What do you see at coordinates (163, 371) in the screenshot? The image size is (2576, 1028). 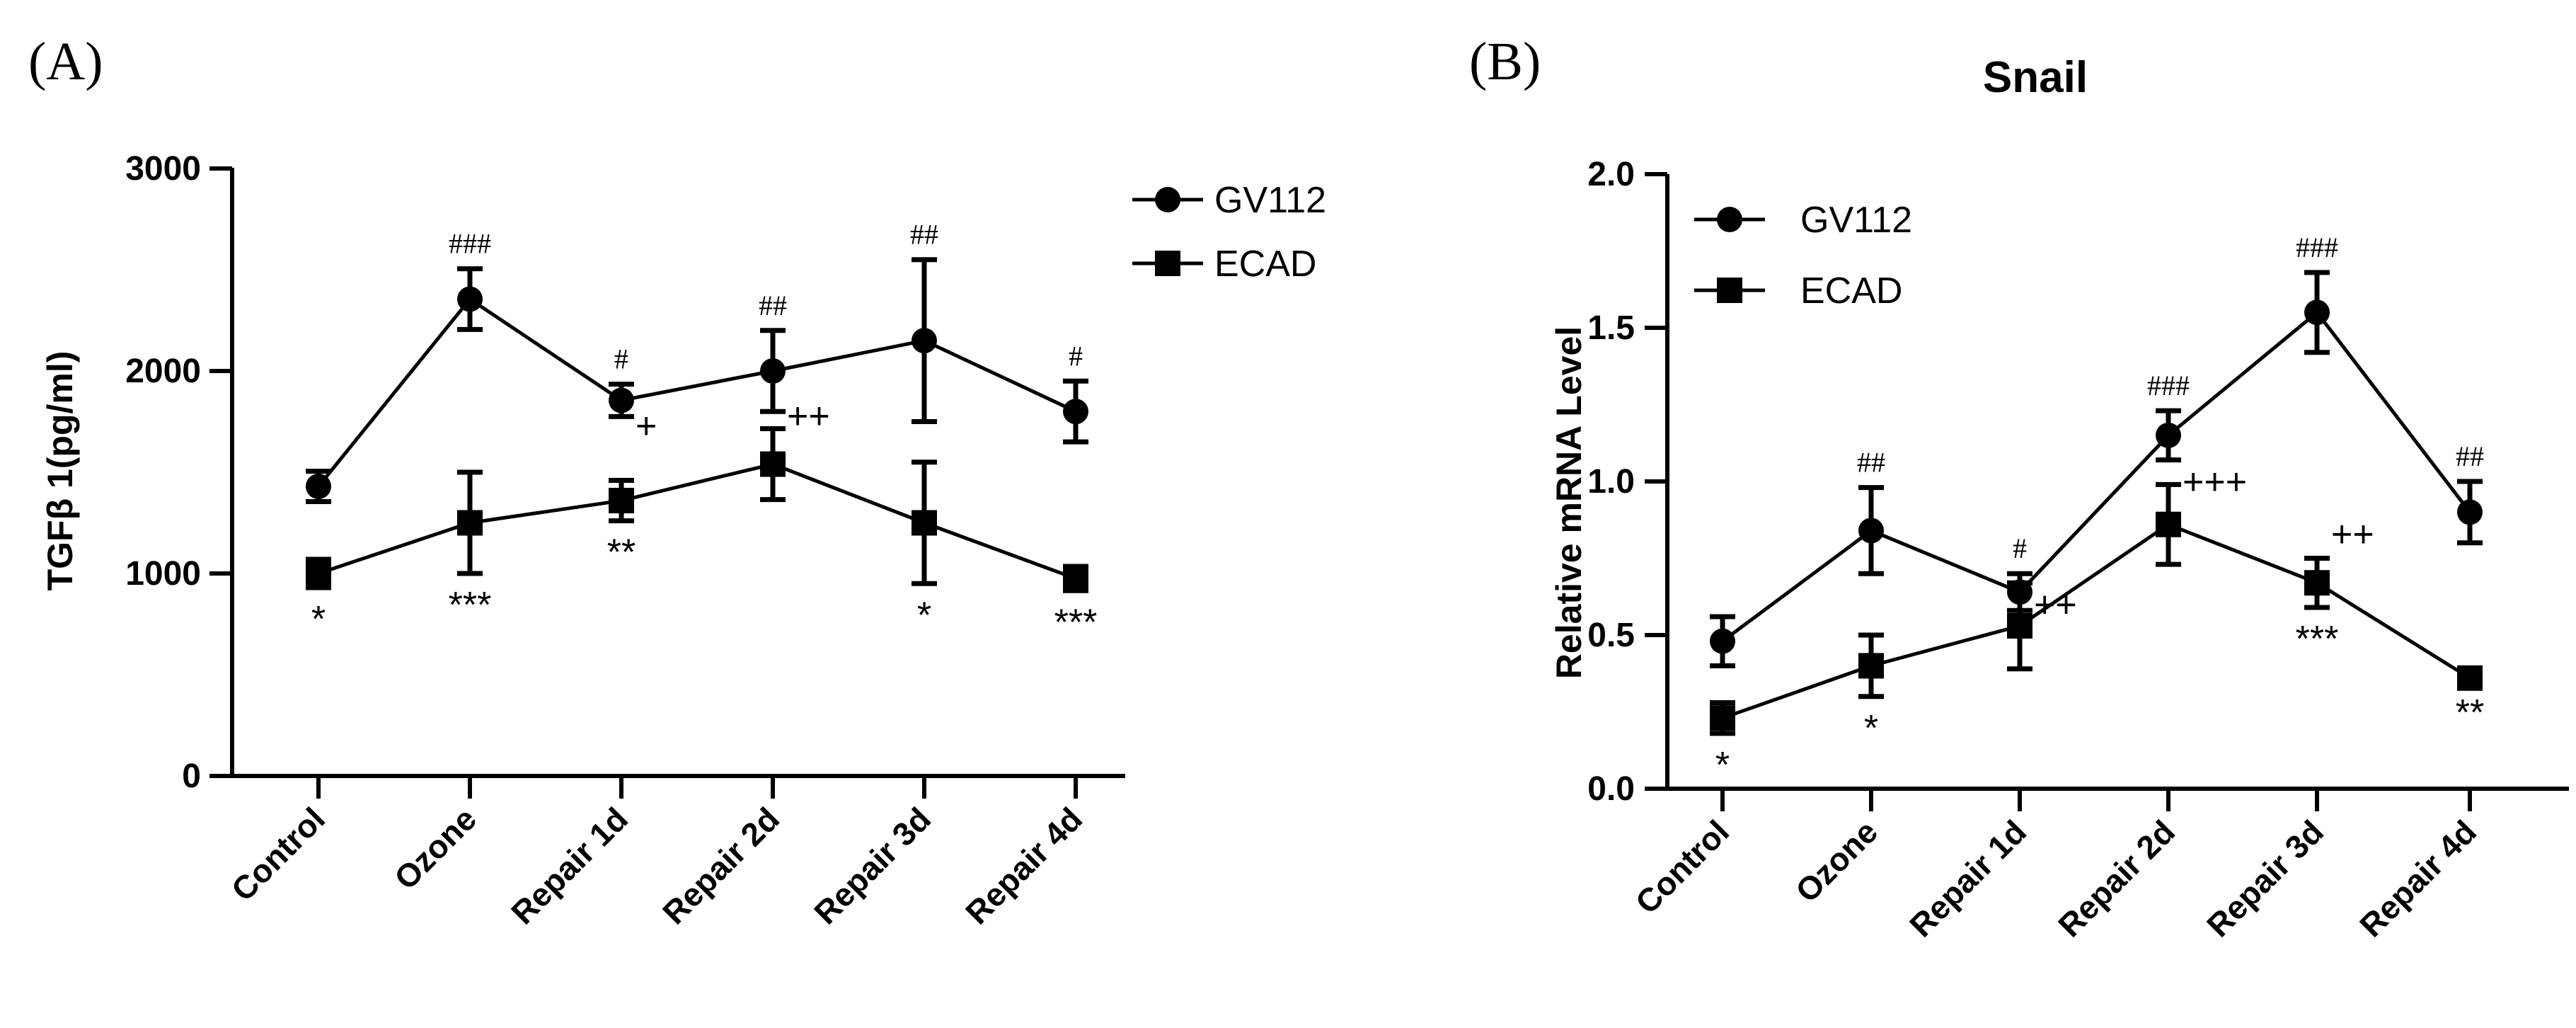 I see `panel-a-ytick-label: 2000` at bounding box center [163, 371].